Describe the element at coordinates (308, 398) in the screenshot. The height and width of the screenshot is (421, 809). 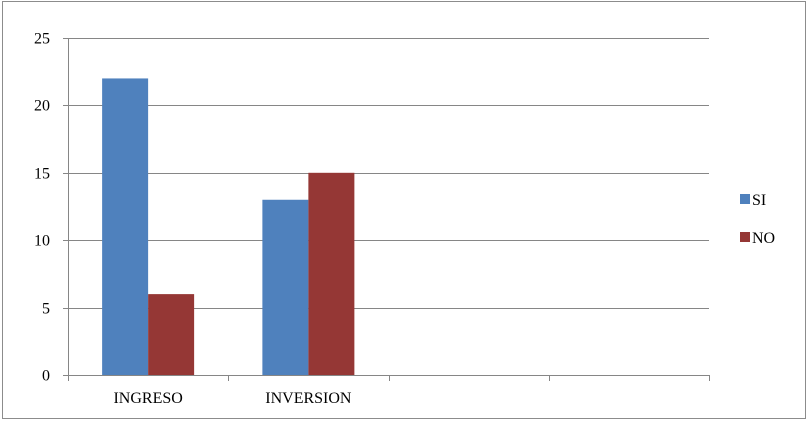
I see `x-tick-label: INVERSION` at that location.